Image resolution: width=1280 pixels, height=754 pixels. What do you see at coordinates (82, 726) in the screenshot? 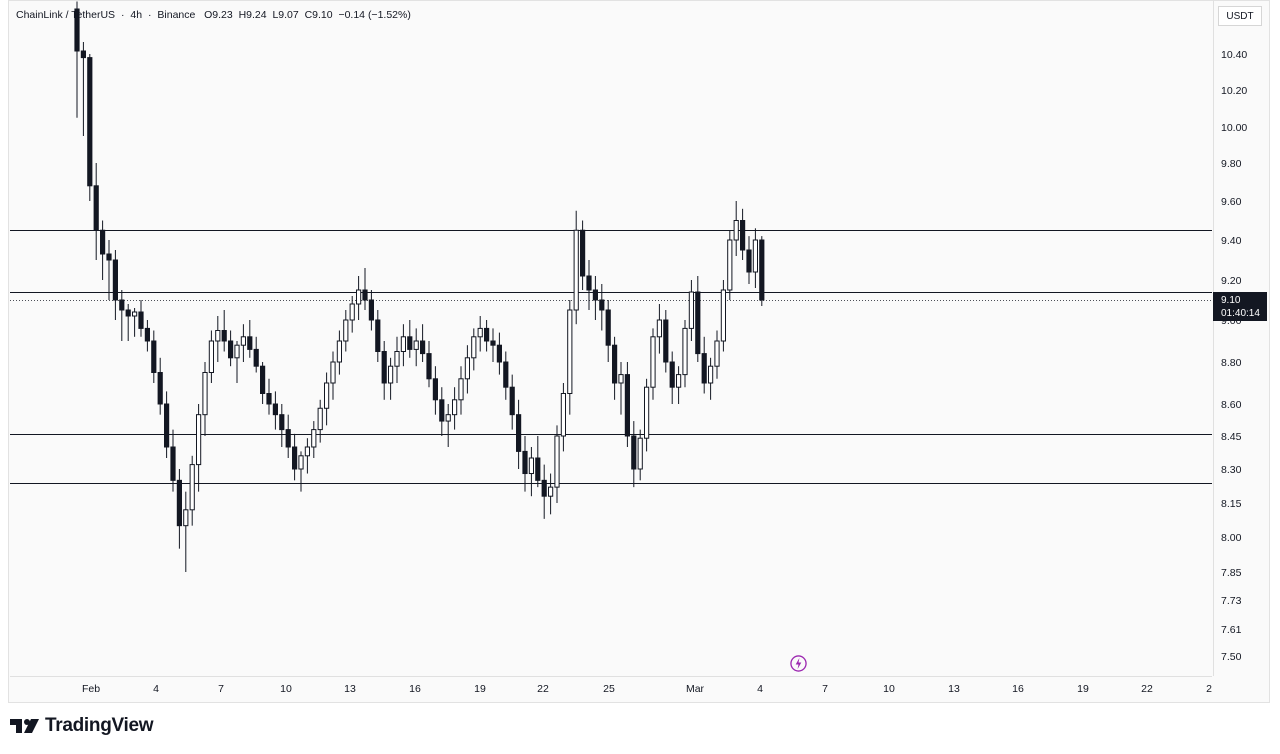
I see `tradingview-brand: TradingView` at bounding box center [82, 726].